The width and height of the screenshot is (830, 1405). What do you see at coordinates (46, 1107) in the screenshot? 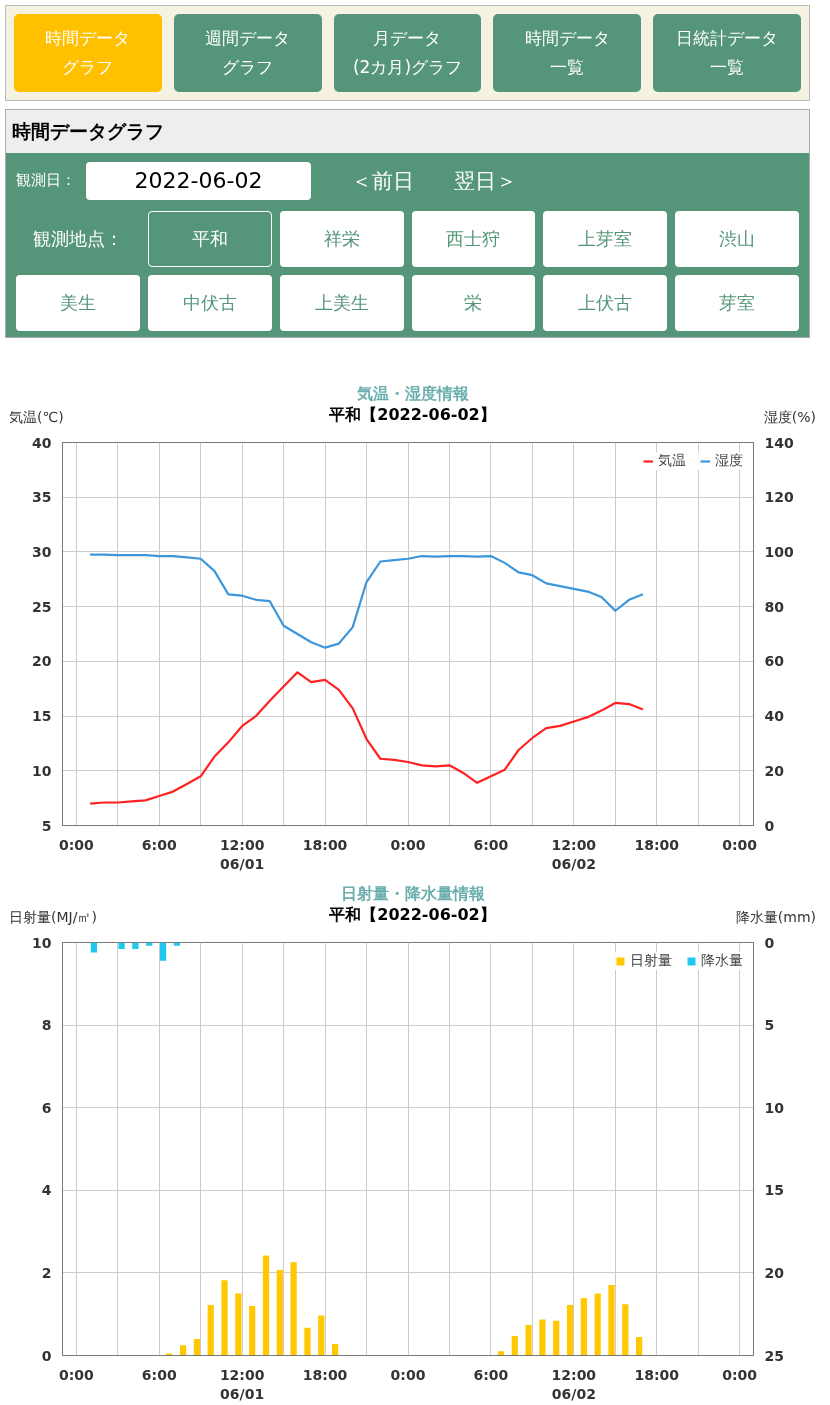
I see `y-tick-label: 6` at bounding box center [46, 1107].